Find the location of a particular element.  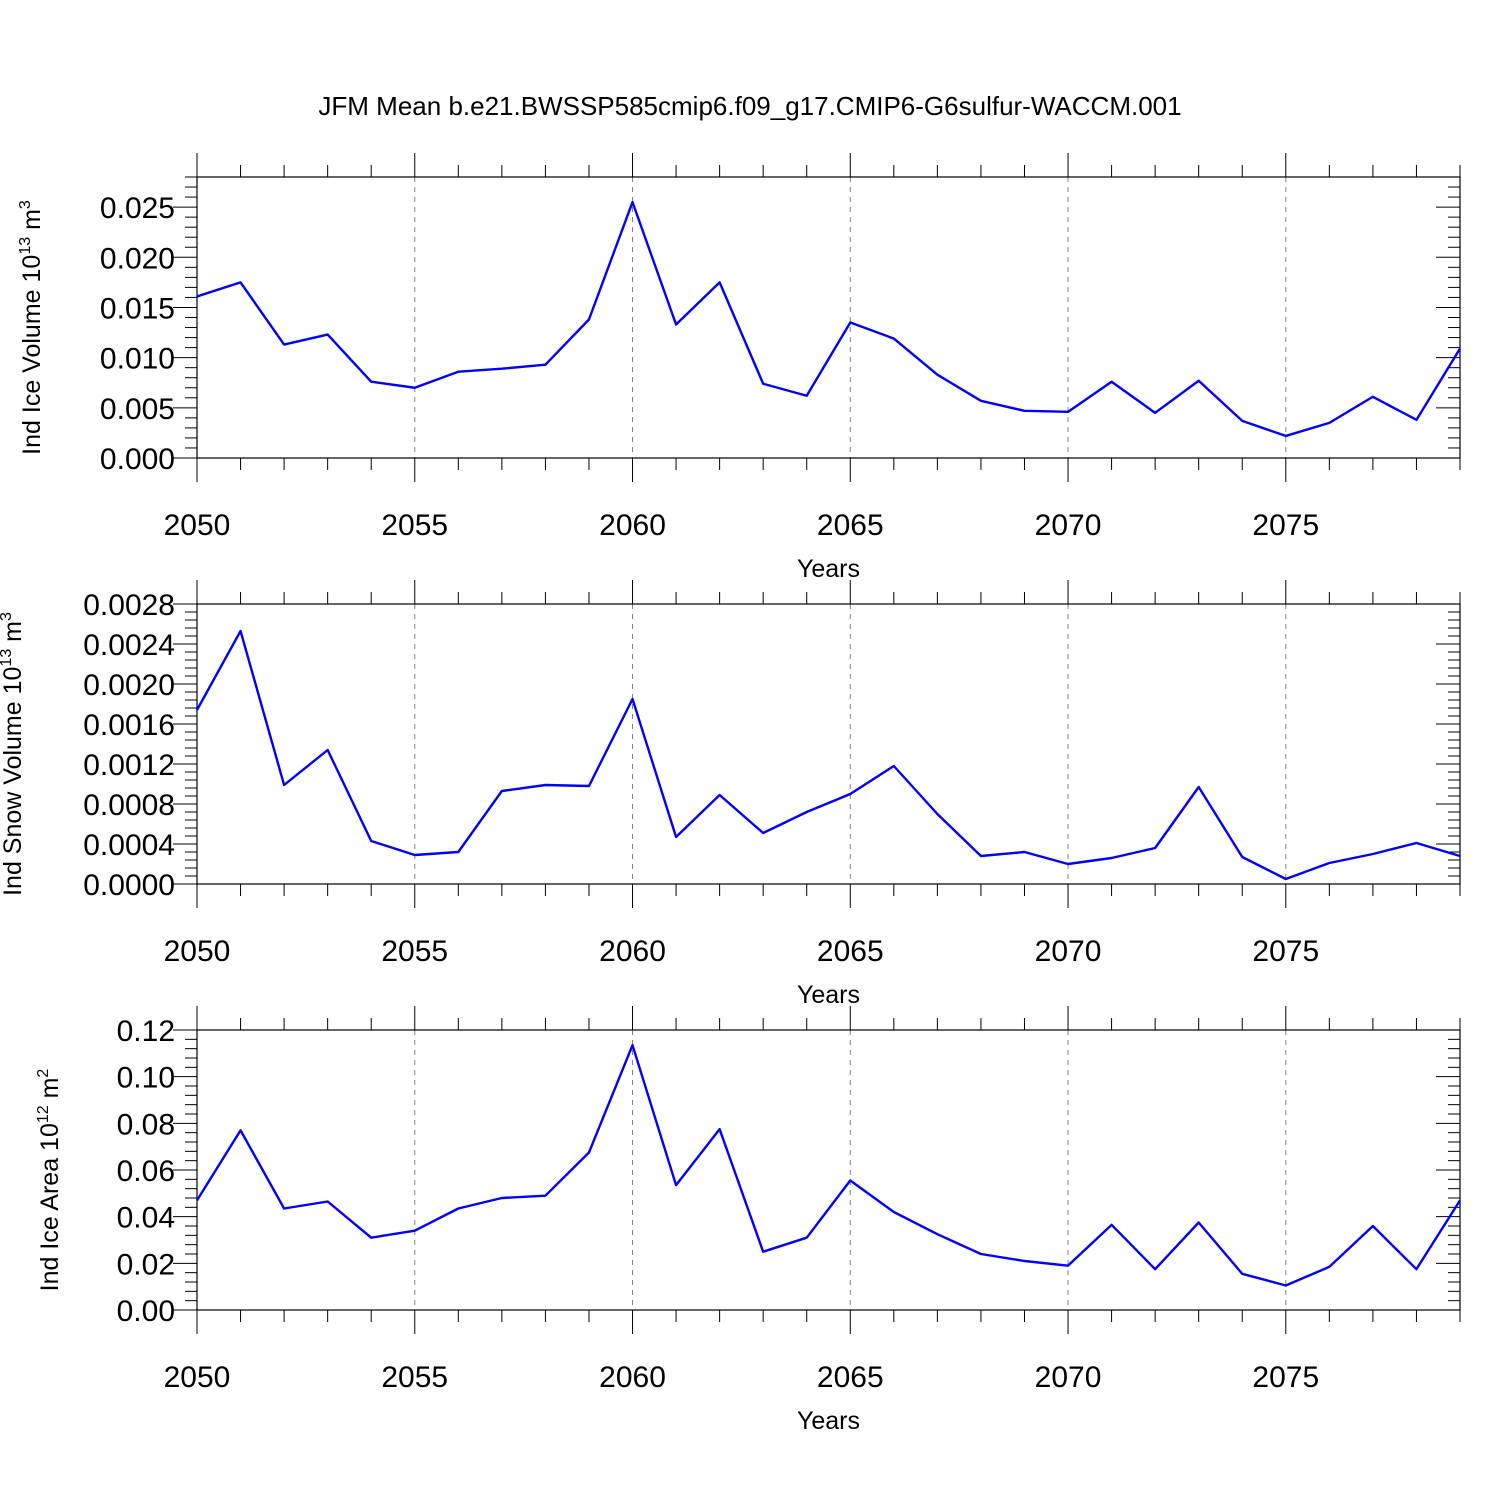

y-tick-label: 0.06 is located at coordinates (146, 1171).